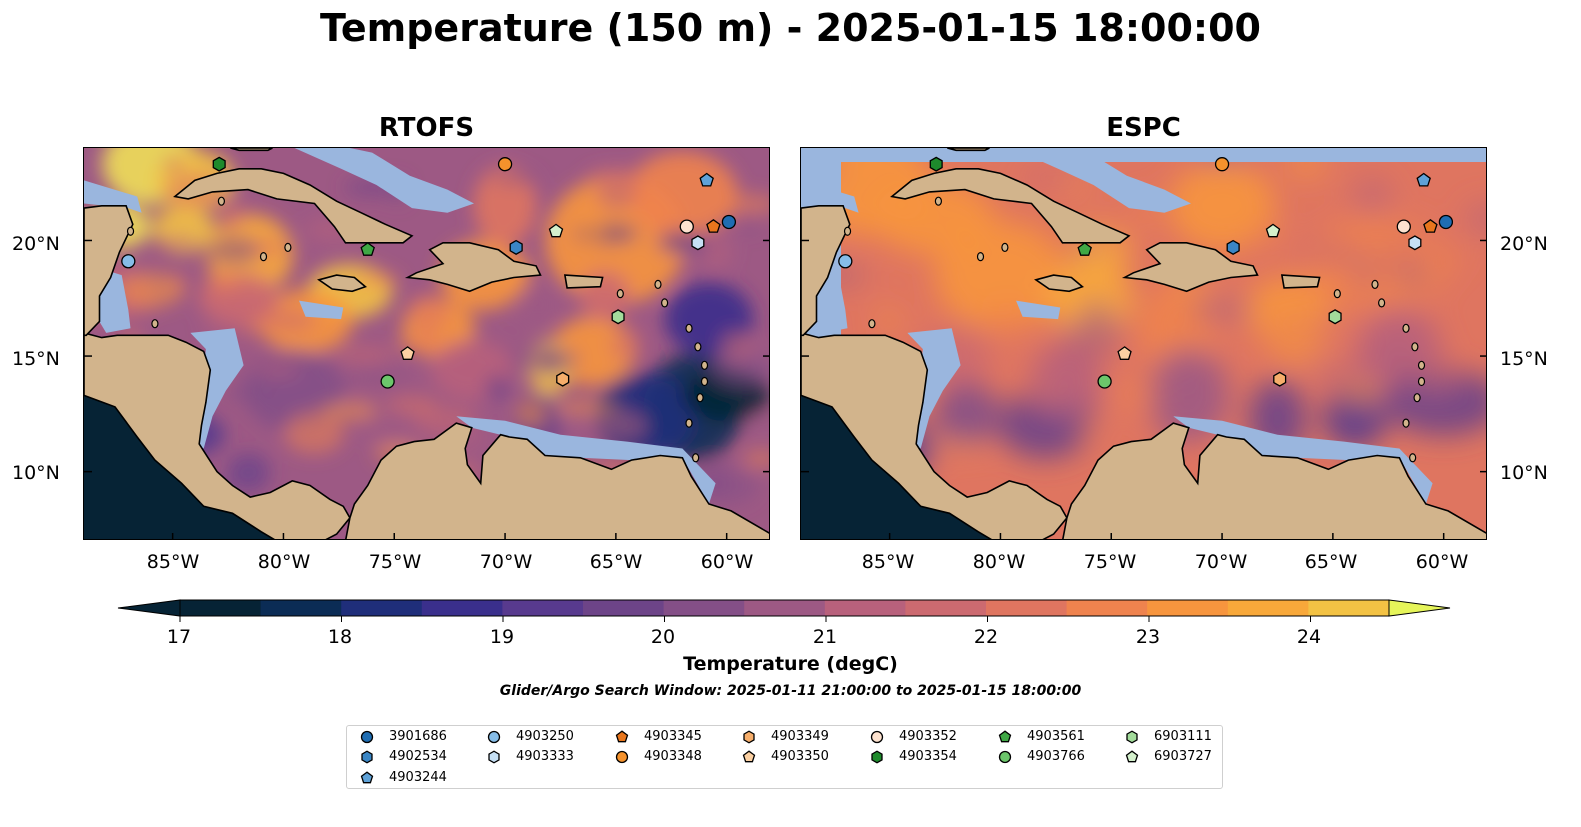 The width and height of the screenshot is (1581, 827). What do you see at coordinates (968, 150) in the screenshot?
I see `land-florida` at bounding box center [968, 150].